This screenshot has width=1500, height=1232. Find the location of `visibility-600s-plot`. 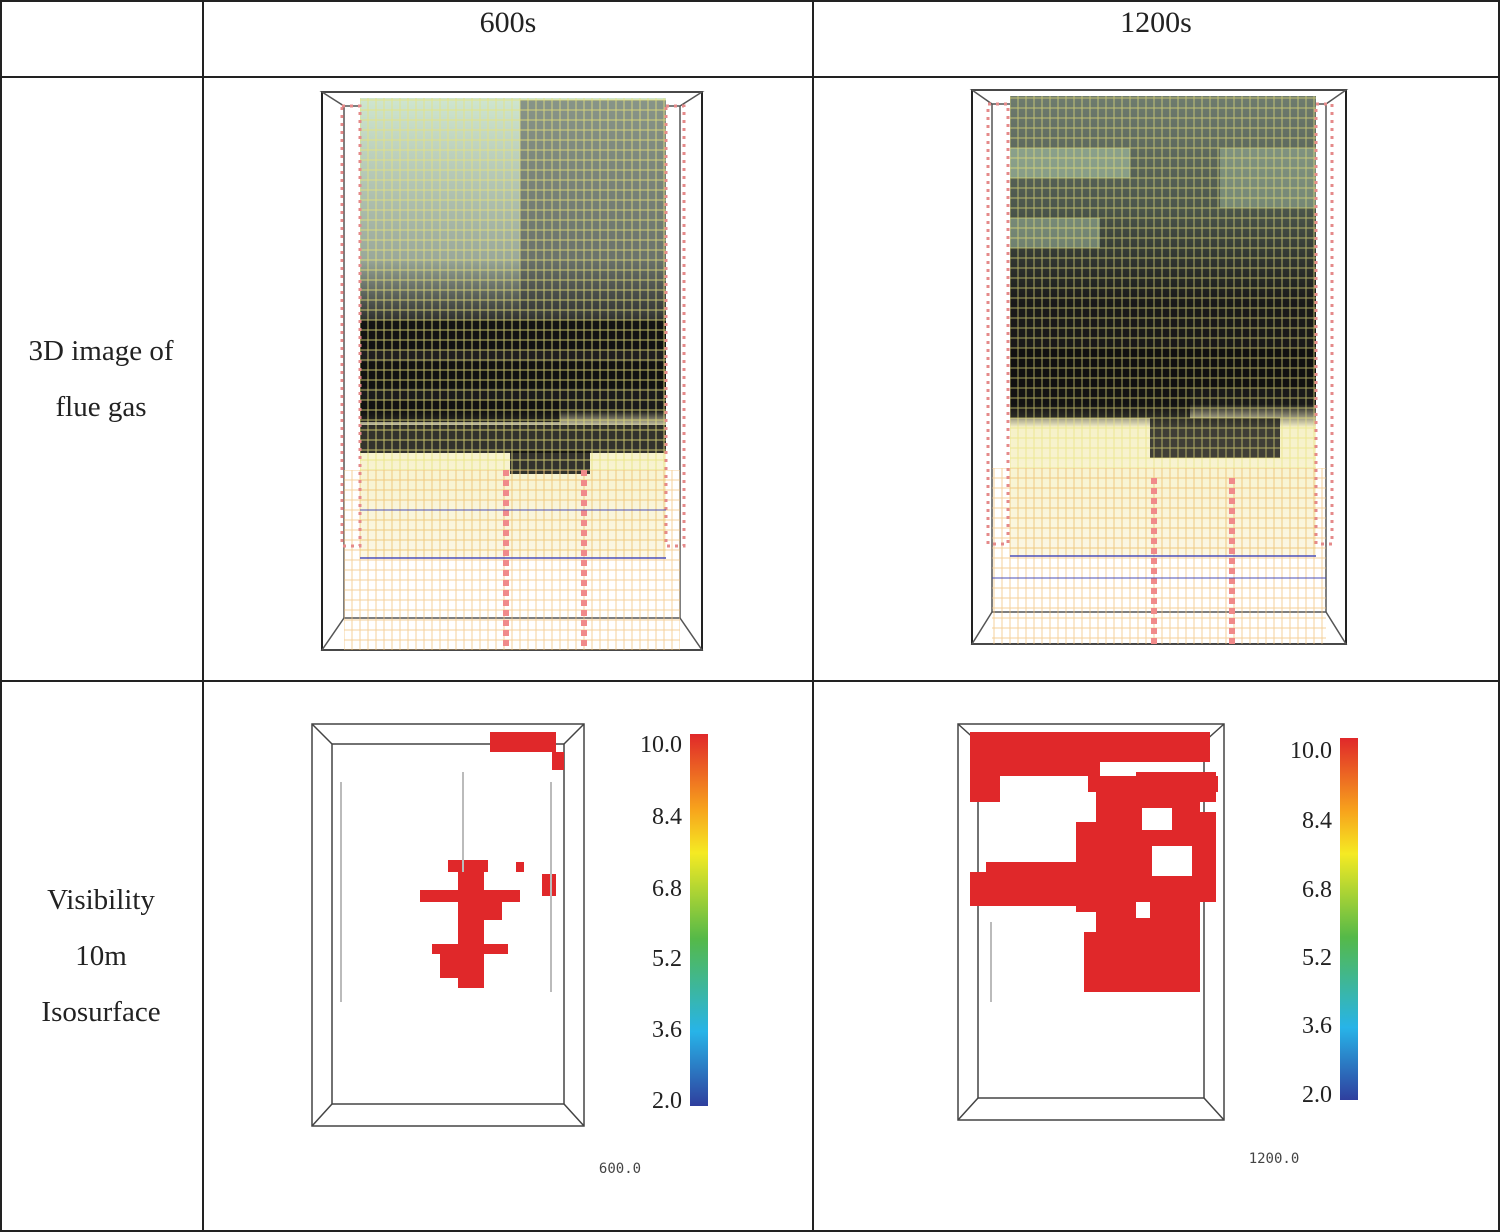

visibility-600s-plot is located at coordinates (448, 925).